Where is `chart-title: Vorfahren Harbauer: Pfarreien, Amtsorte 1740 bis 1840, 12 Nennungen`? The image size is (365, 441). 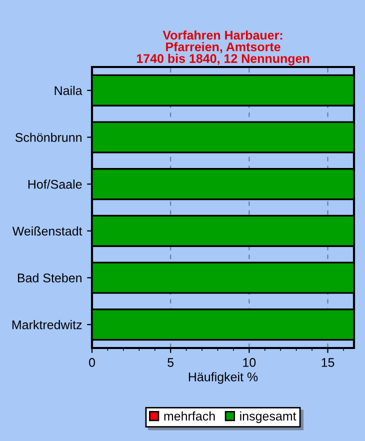
chart-title: Vorfahren Harbauer: Pfarreien, Amtsorte 1740 bis 1840, 12 Nennungen is located at coordinates (223, 48).